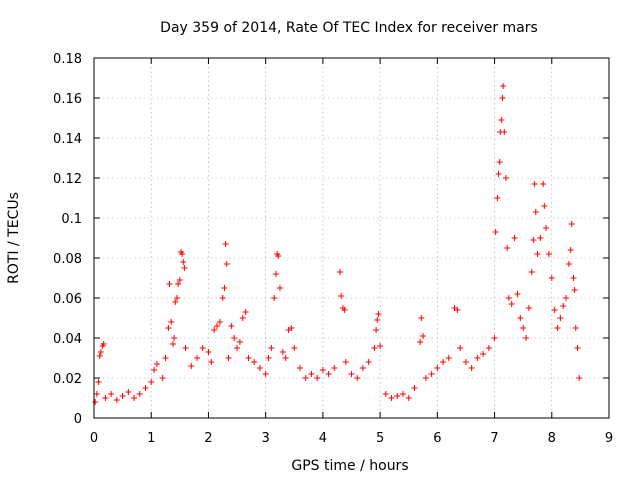 This screenshot has width=640, height=480. What do you see at coordinates (67, 139) in the screenshot?
I see `y-tick-label: 0.14` at bounding box center [67, 139].